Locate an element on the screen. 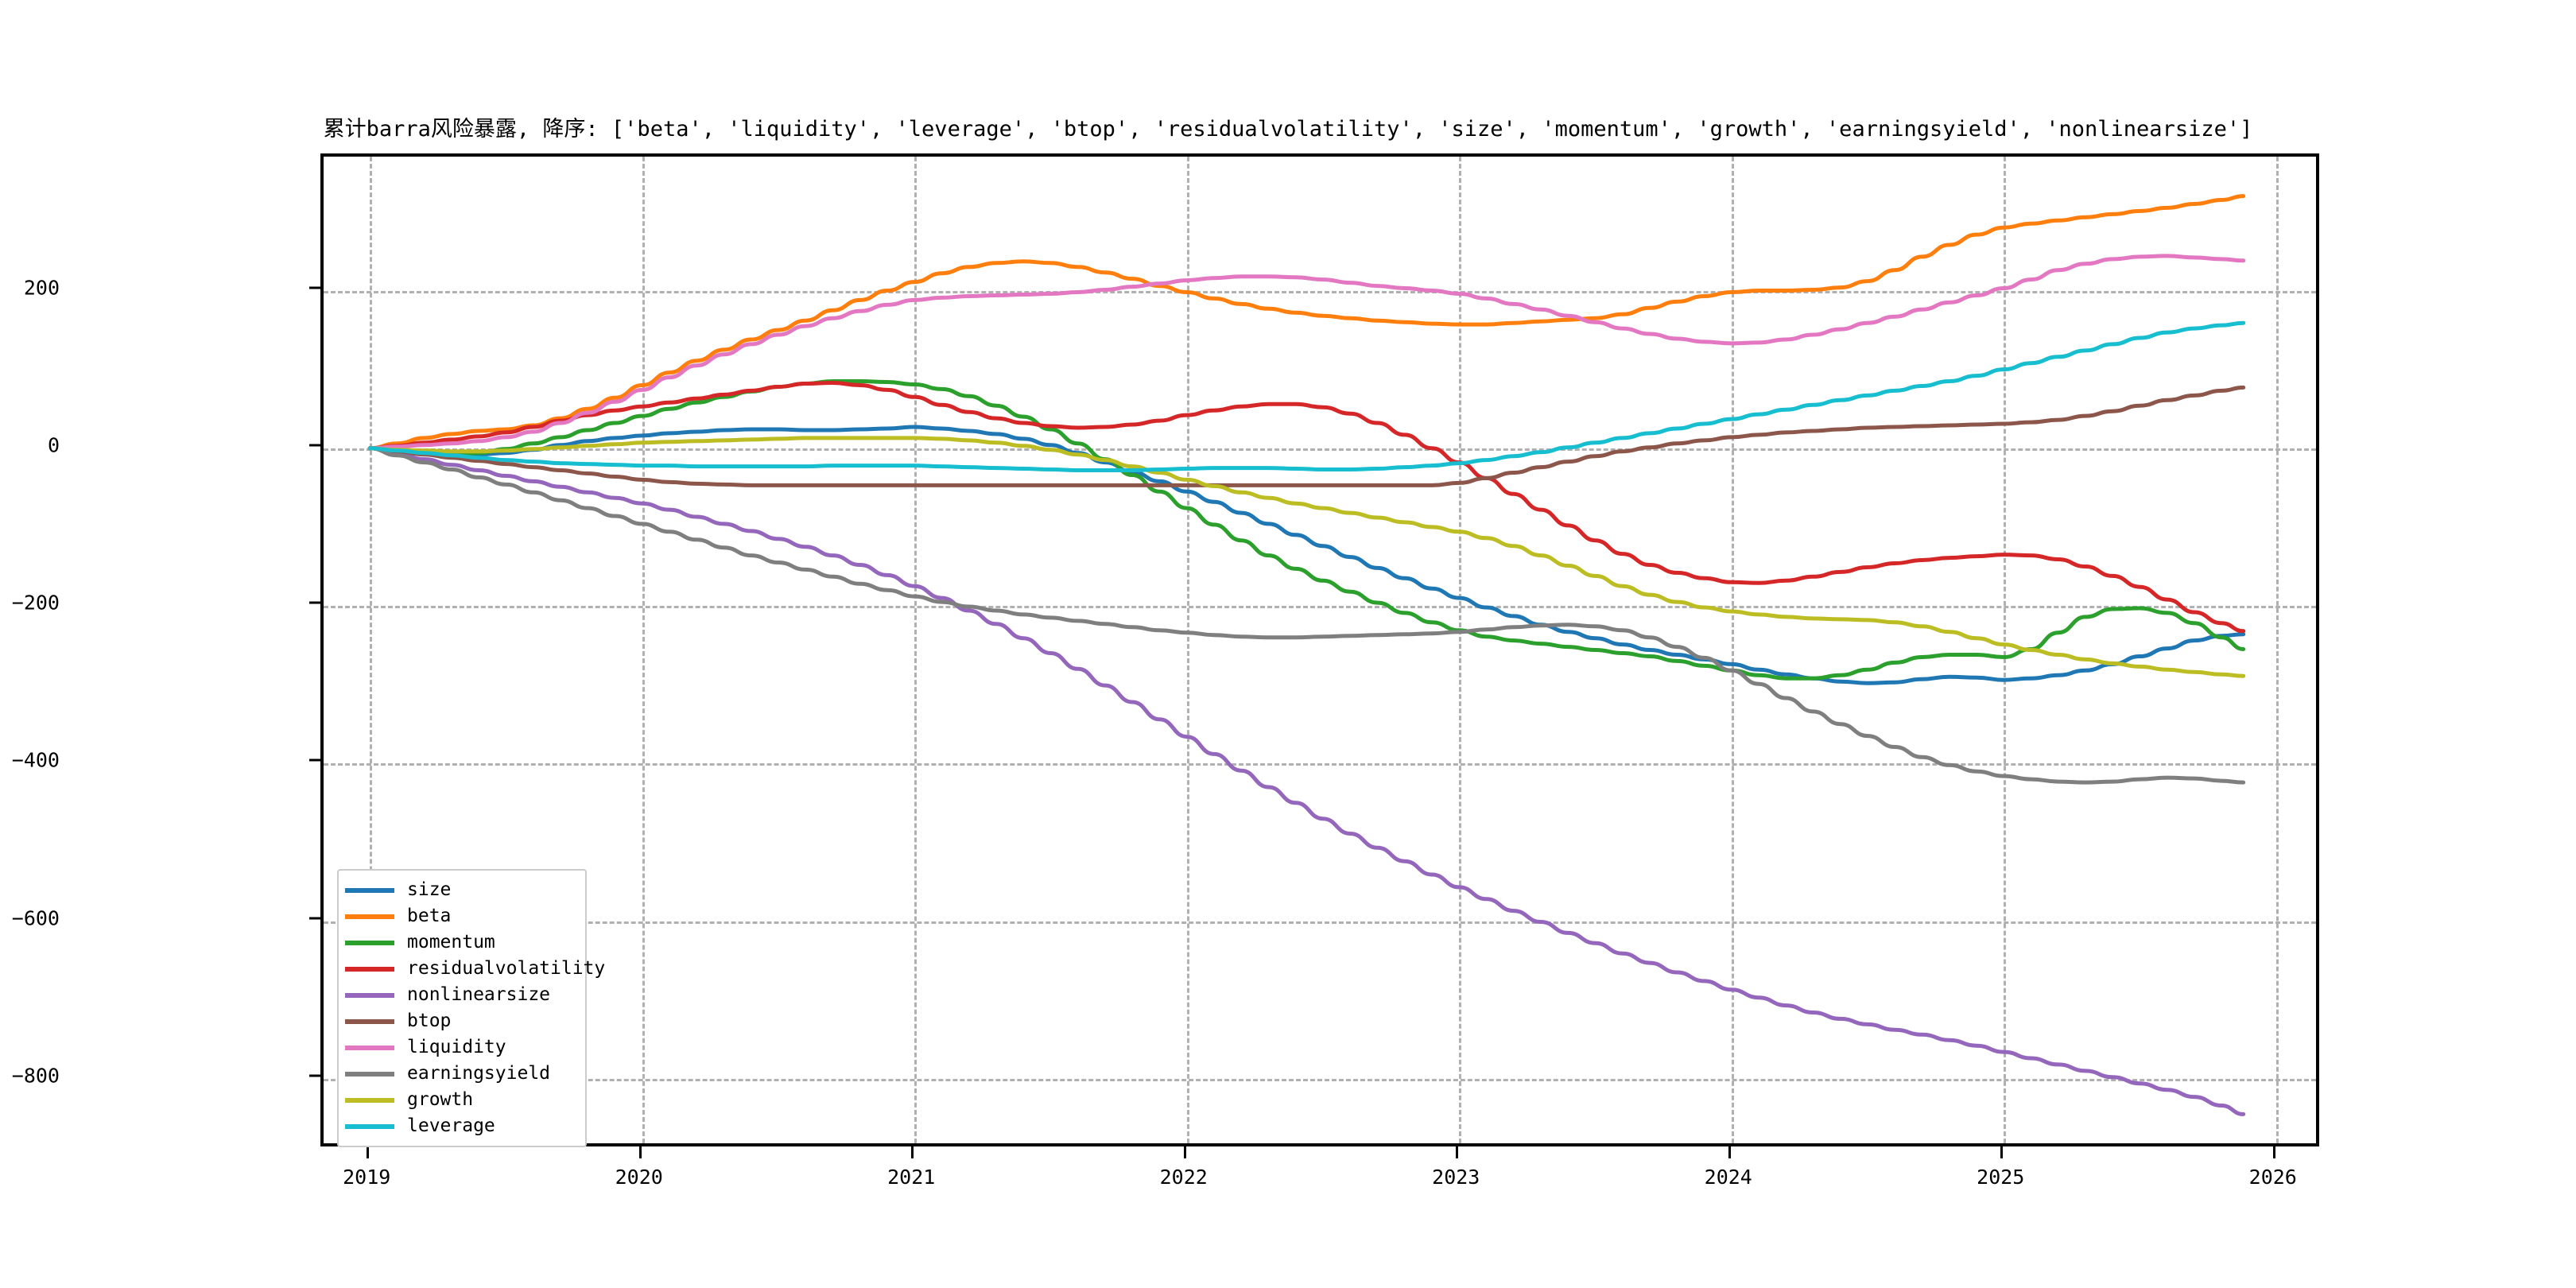 The width and height of the screenshot is (2576, 1288). x-axis-tick-label: 2026 is located at coordinates (2272, 1177).